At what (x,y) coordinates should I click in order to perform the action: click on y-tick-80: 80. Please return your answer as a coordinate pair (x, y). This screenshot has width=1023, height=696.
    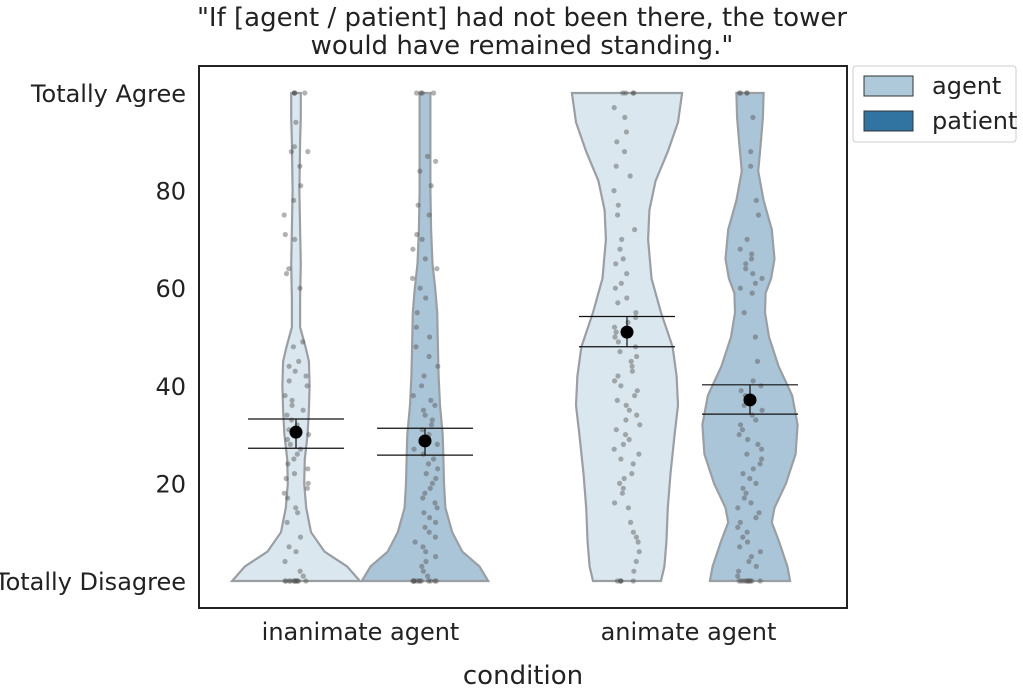
    Looking at the image, I should click on (170, 192).